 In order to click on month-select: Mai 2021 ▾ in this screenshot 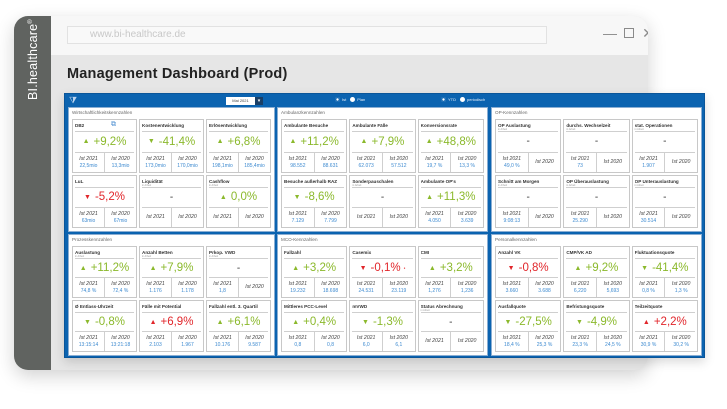, I will do `click(244, 101)`.